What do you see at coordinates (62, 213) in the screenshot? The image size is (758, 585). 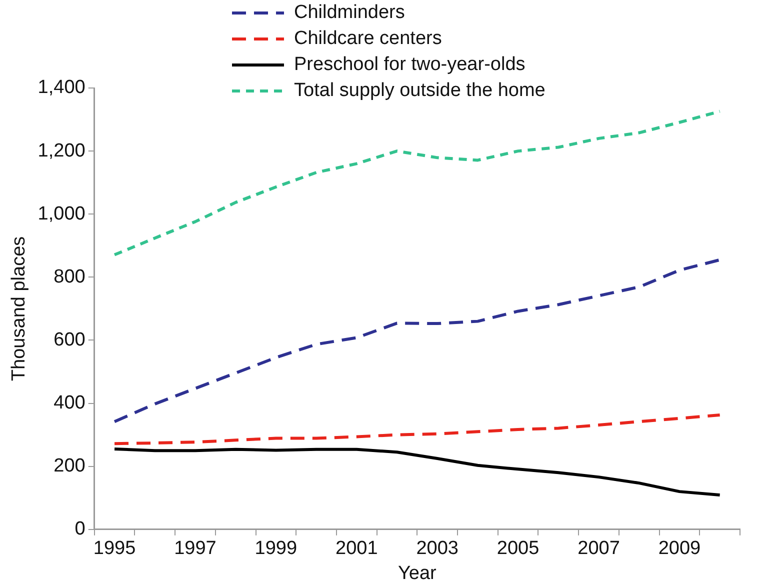 I see `y-tick-label: 1,000` at bounding box center [62, 213].